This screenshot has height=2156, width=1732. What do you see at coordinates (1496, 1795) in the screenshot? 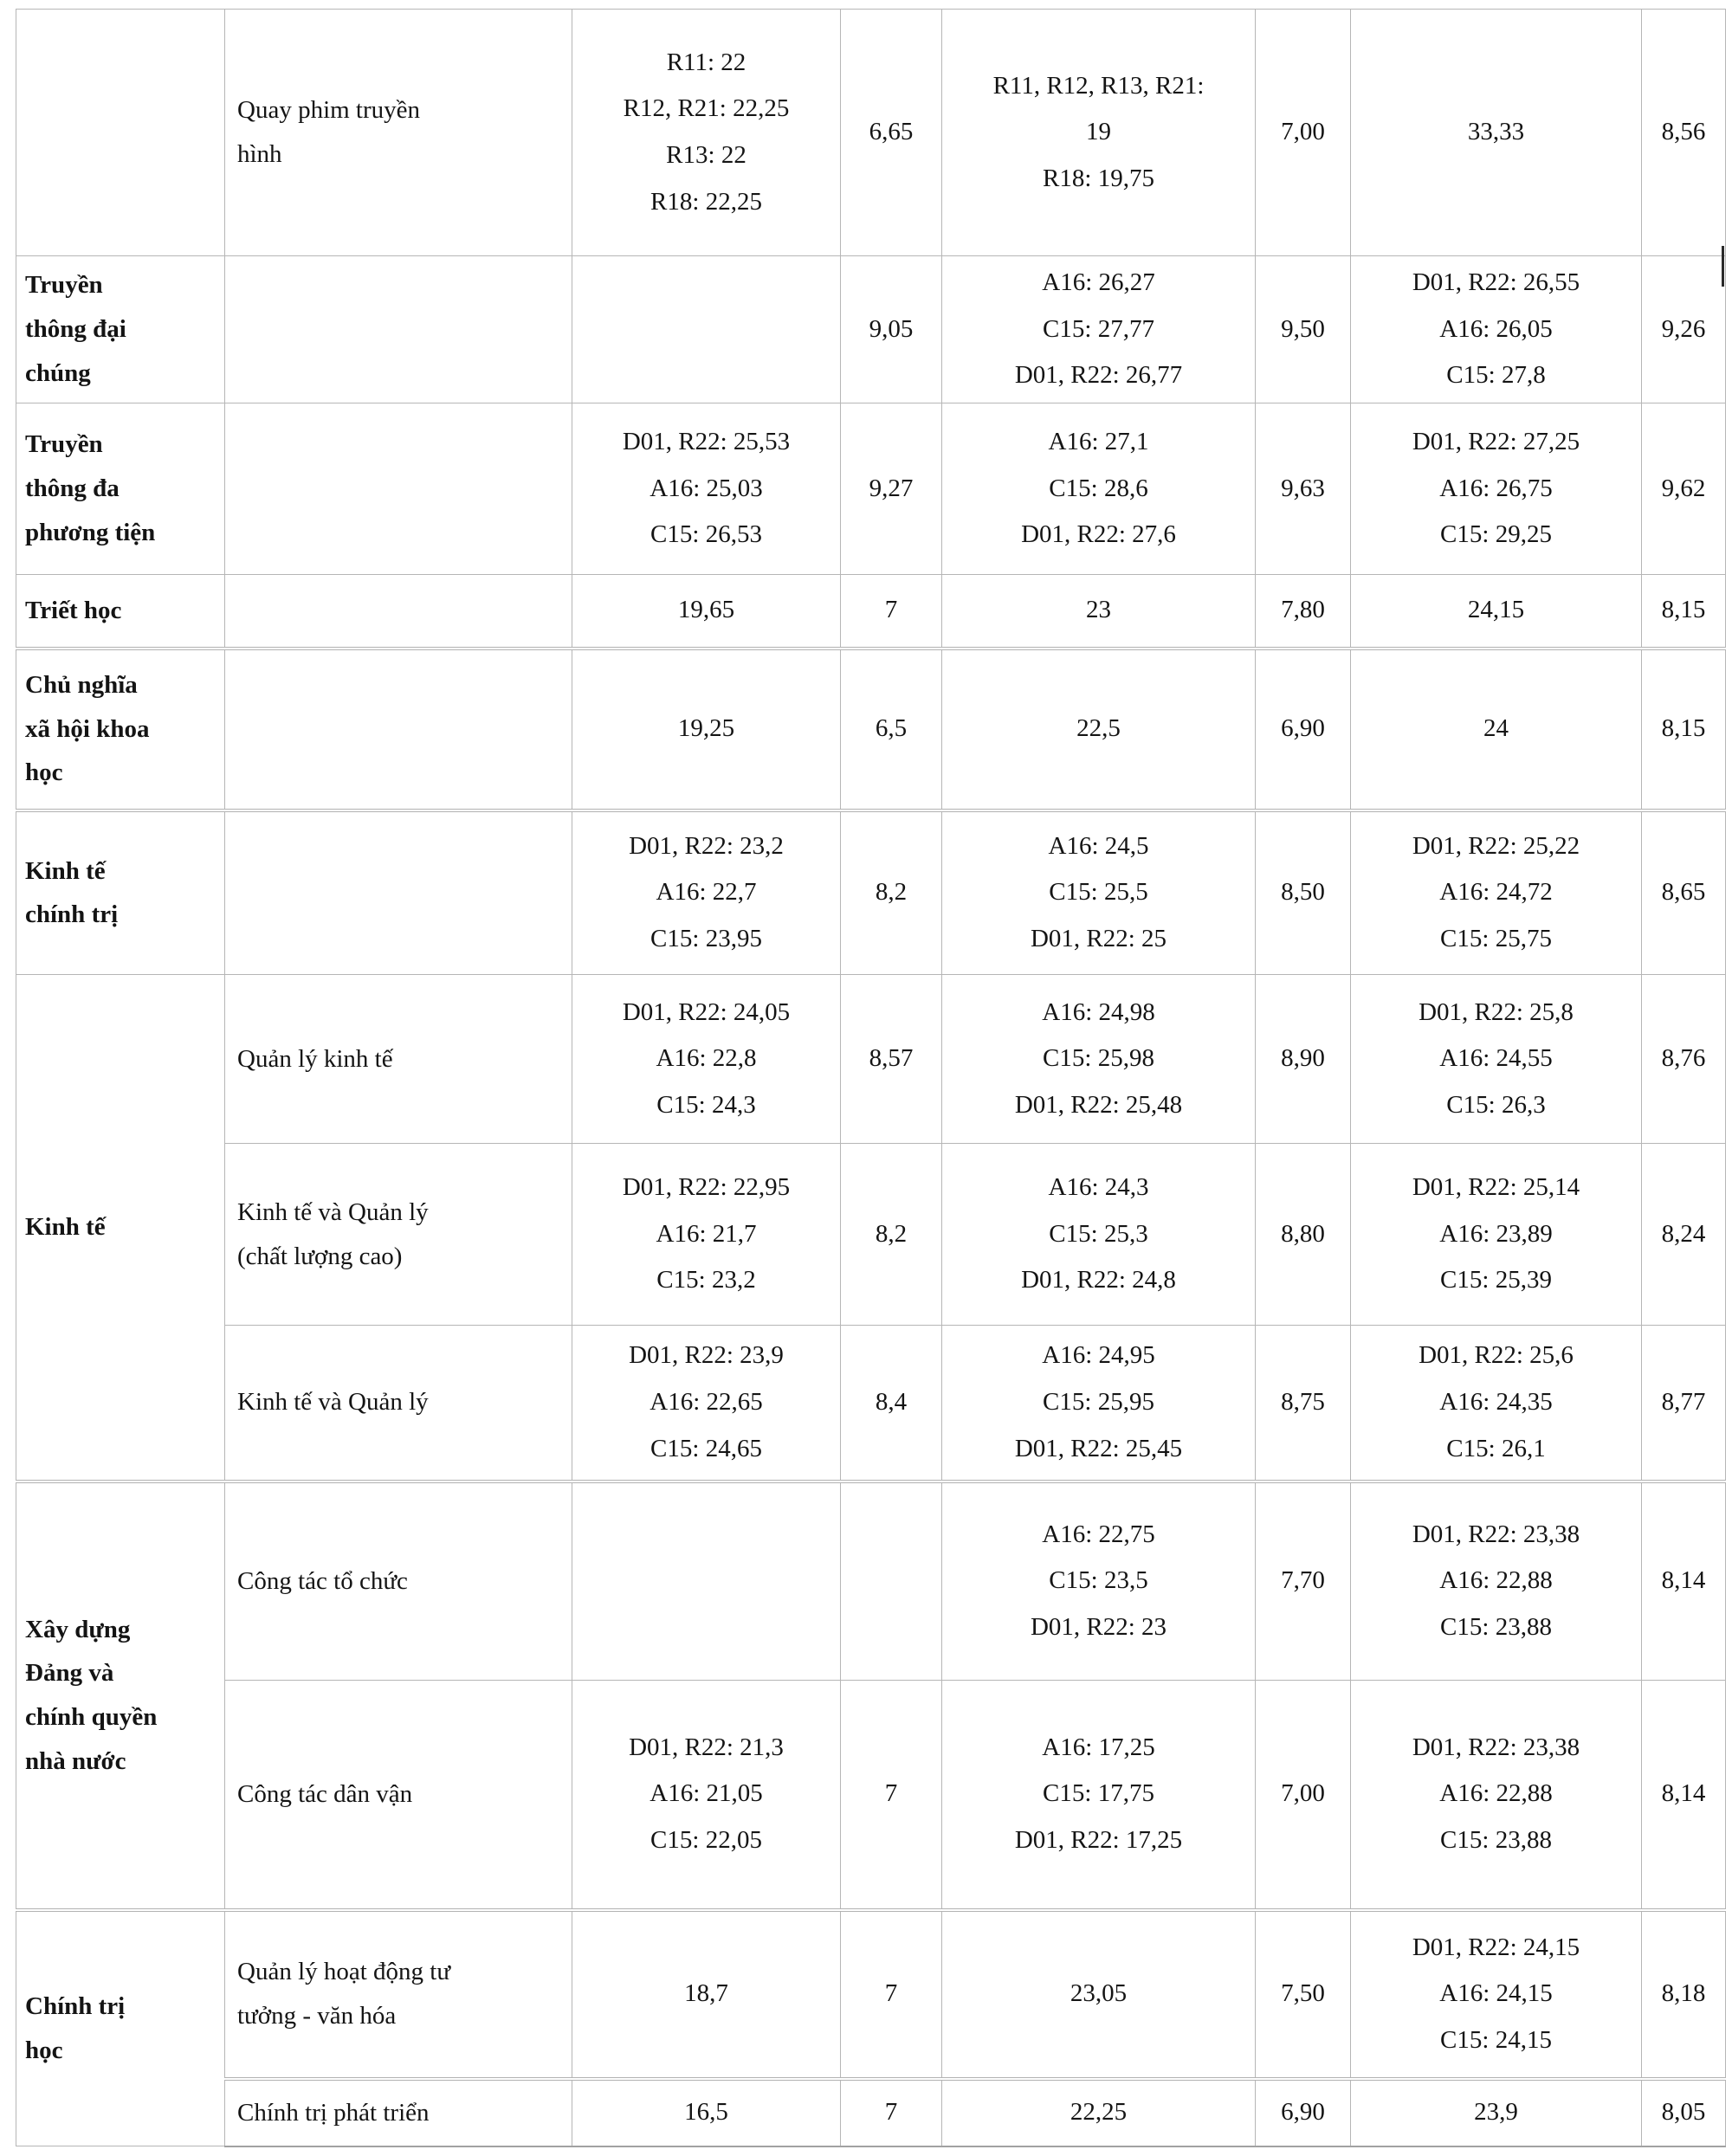
I see `score-cell: D01, R22: 23,38 A16: 22,88 C15: 23,88` at bounding box center [1496, 1795].